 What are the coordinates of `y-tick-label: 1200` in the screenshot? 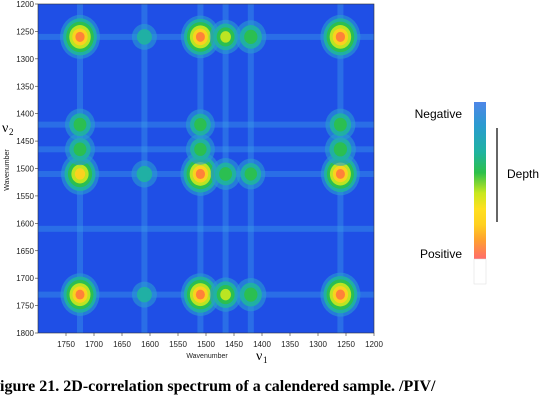 It's located at (25, 4).